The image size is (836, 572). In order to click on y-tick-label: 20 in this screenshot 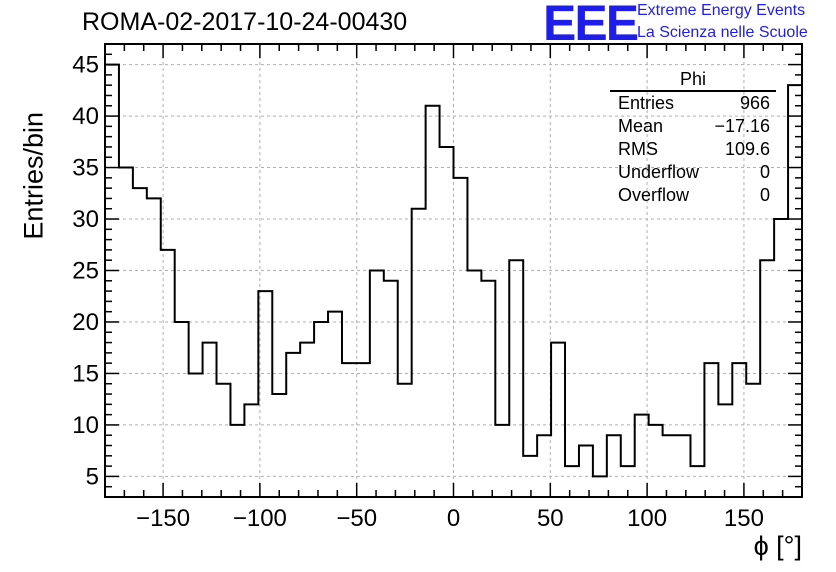, I will do `click(85, 322)`.